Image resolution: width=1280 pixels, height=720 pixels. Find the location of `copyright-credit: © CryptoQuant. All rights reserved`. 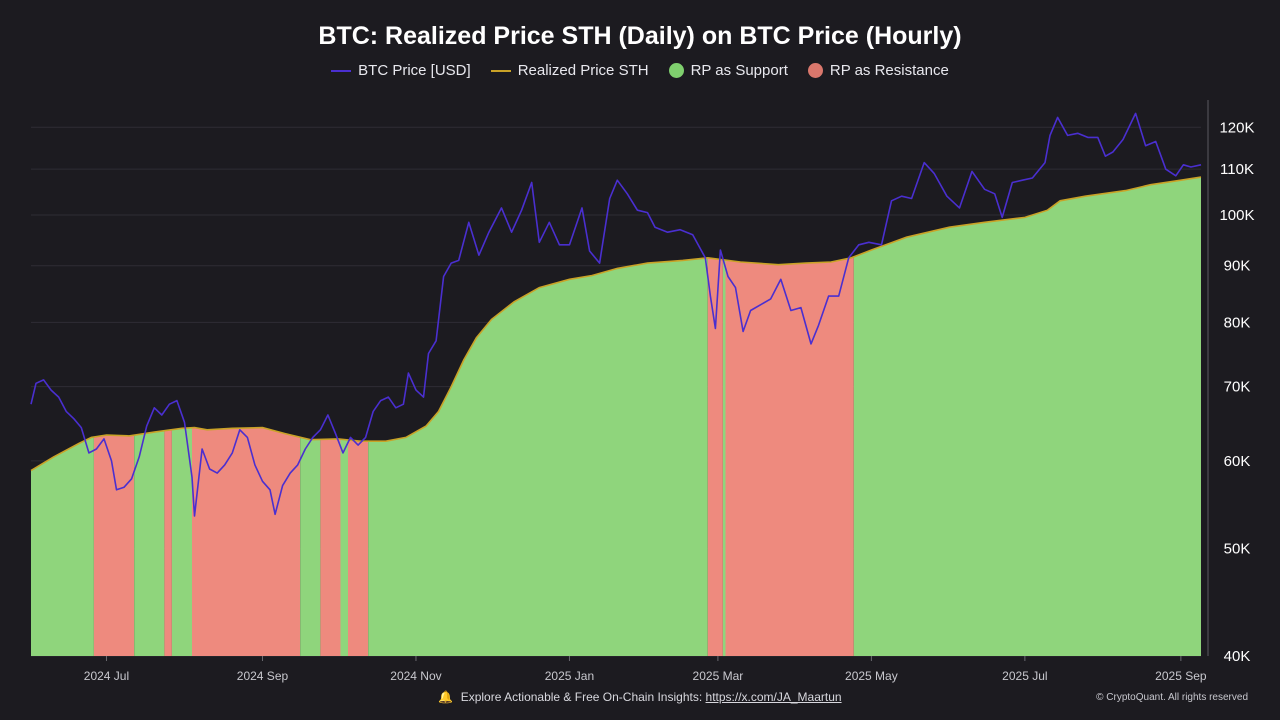

copyright-credit: © CryptoQuant. All rights reserved is located at coordinates (1172, 697).